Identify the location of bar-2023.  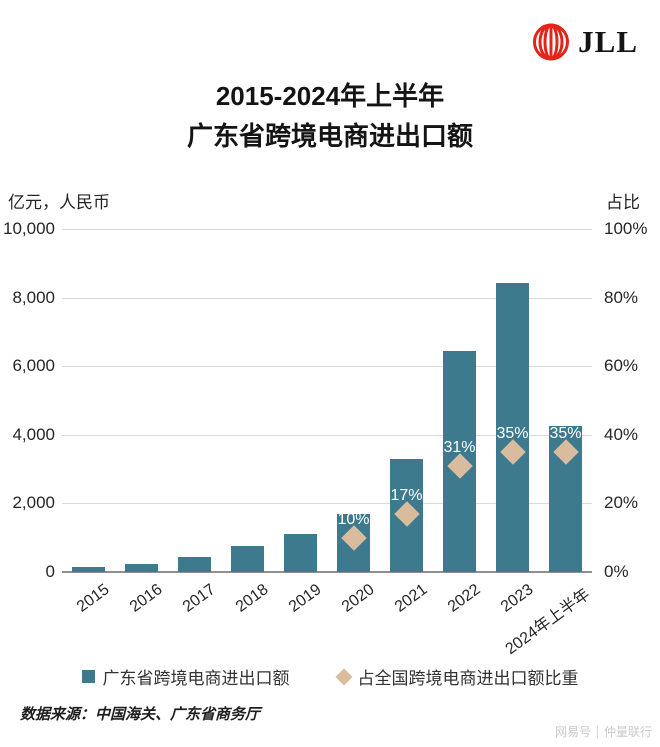
(512, 427).